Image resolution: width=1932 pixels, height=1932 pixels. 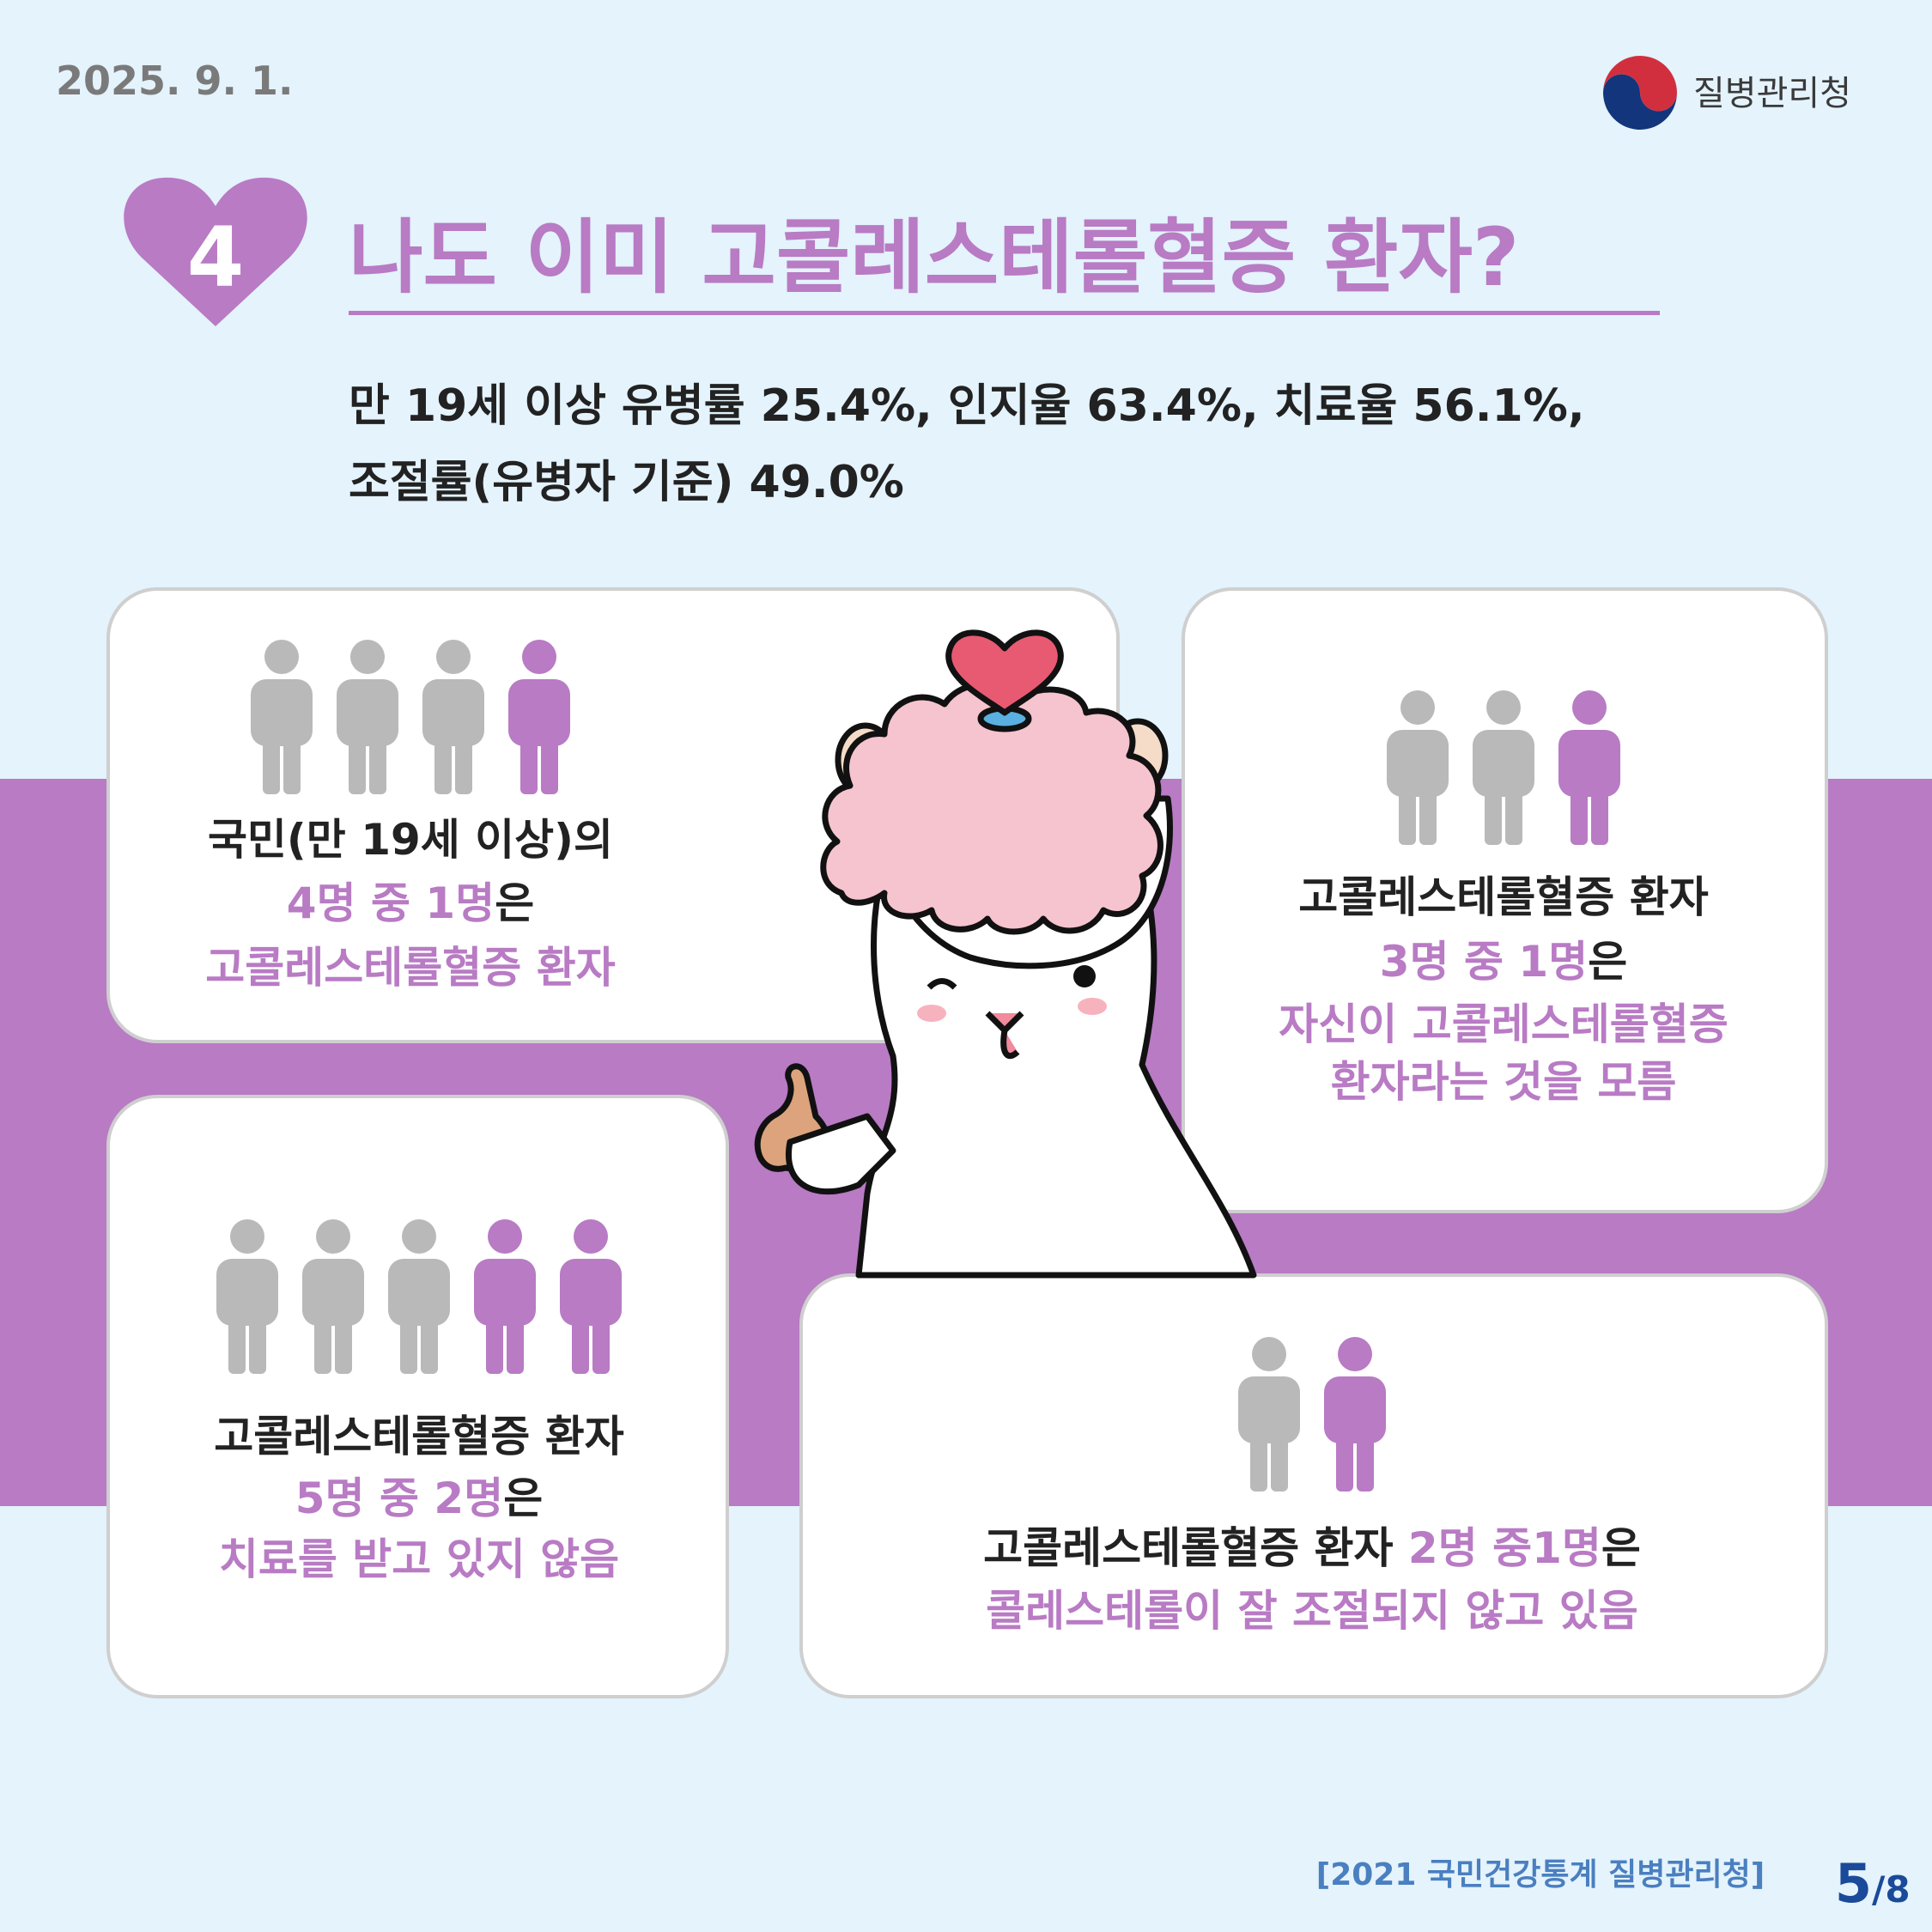 I want to click on card-line: 5명 중 2명은, so click(x=419, y=1498).